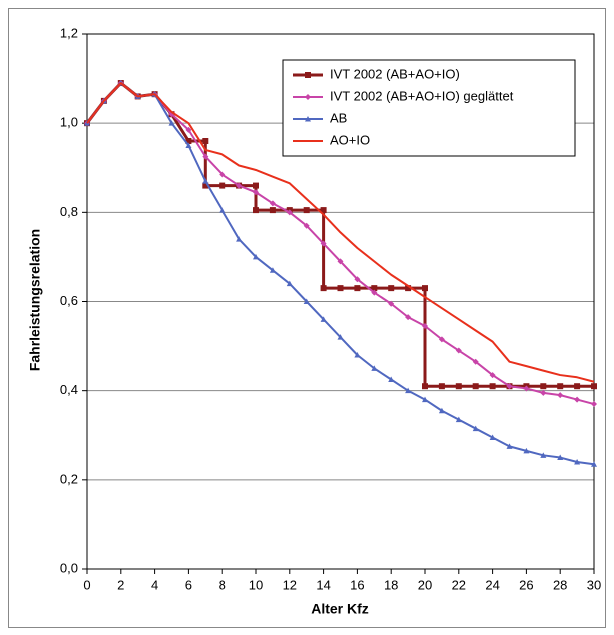  I want to click on x-tick-label: 26, so click(526, 584).